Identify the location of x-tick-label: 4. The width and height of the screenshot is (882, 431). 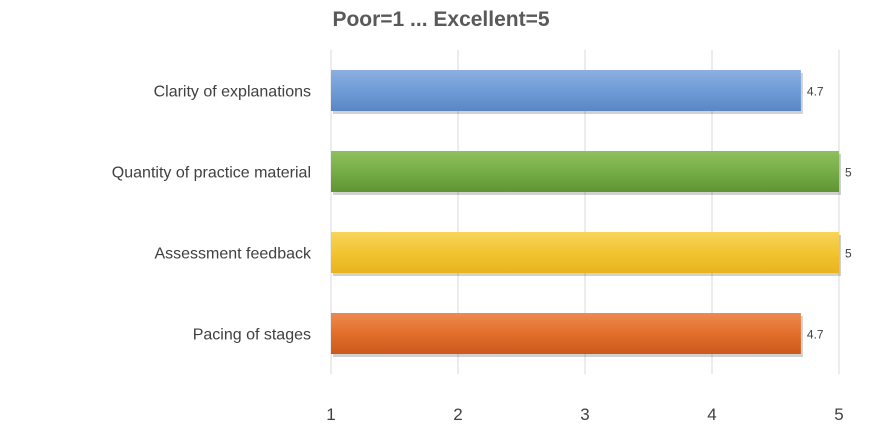
(711, 414).